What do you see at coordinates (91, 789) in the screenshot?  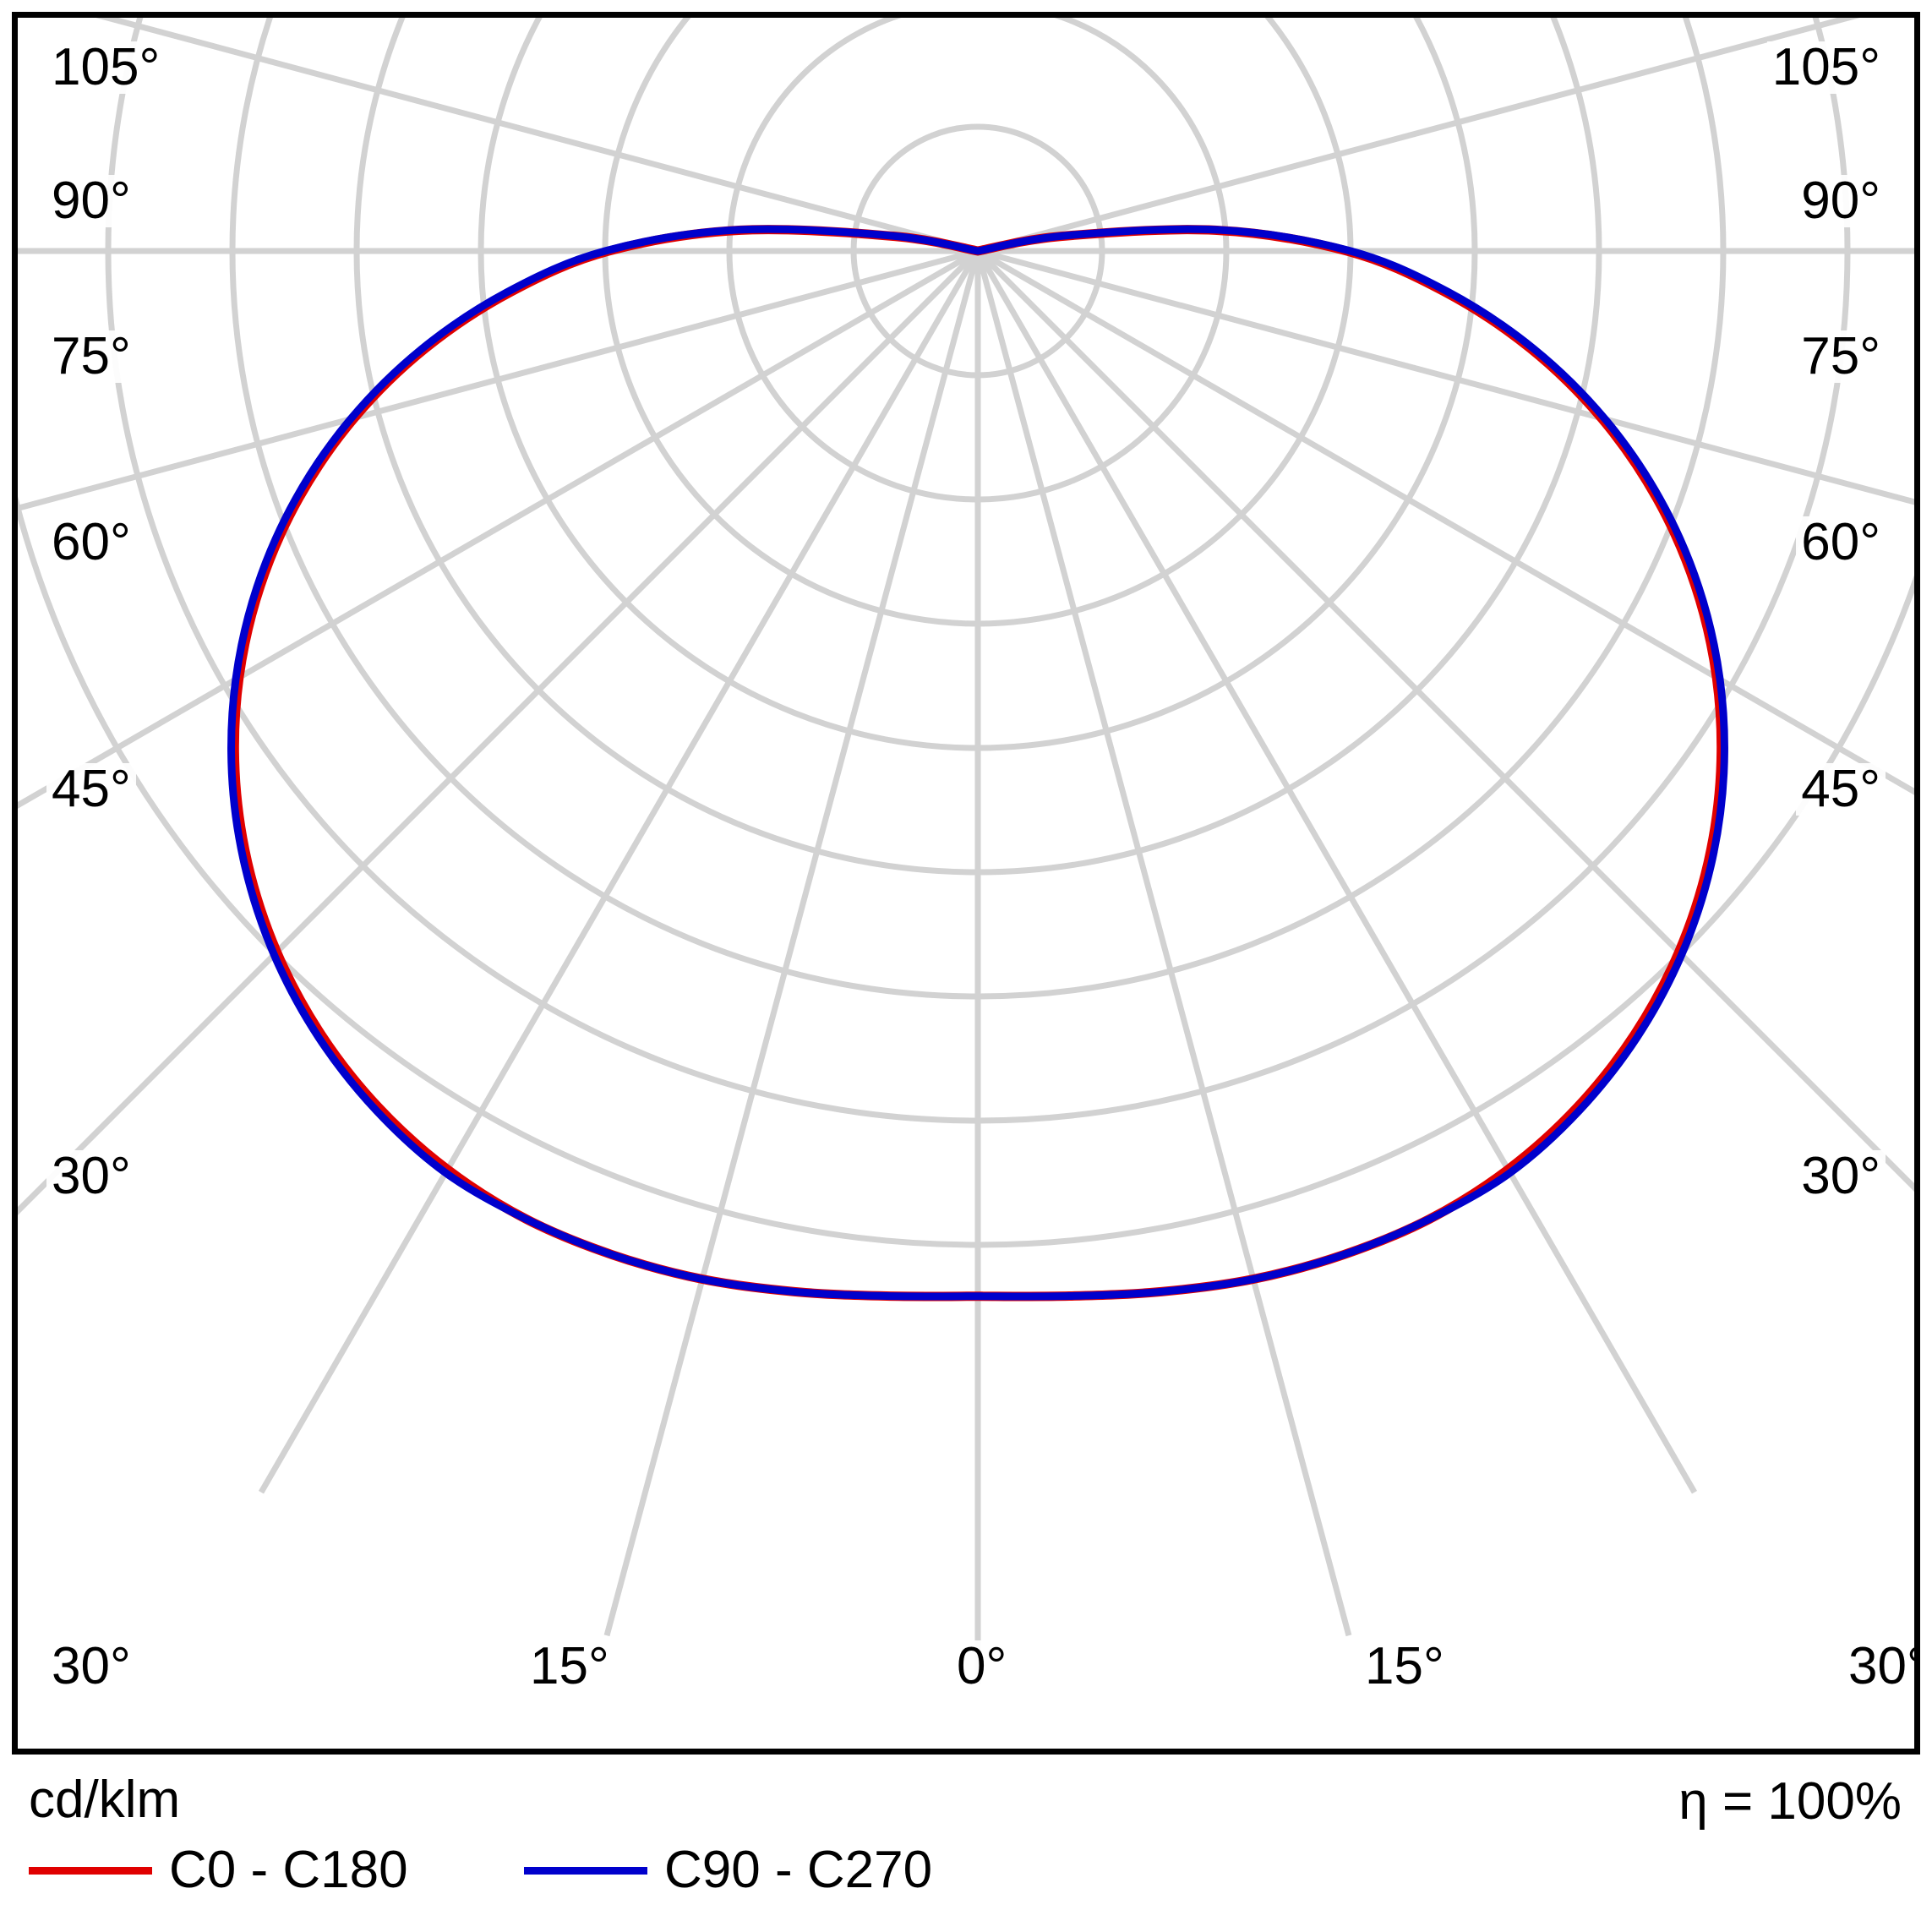 I see `angle-label-left-4: 45°` at bounding box center [91, 789].